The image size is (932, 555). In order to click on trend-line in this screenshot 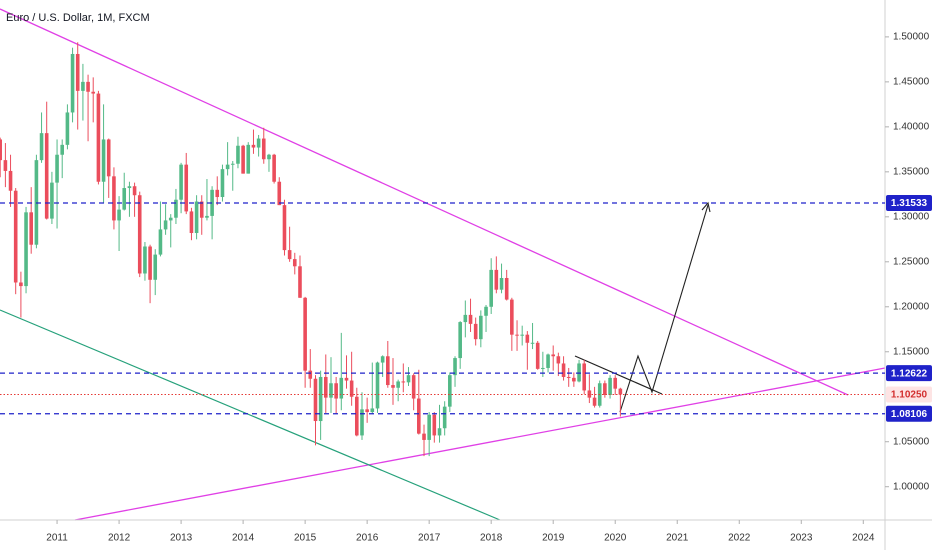, I will do `click(618, 375)`.